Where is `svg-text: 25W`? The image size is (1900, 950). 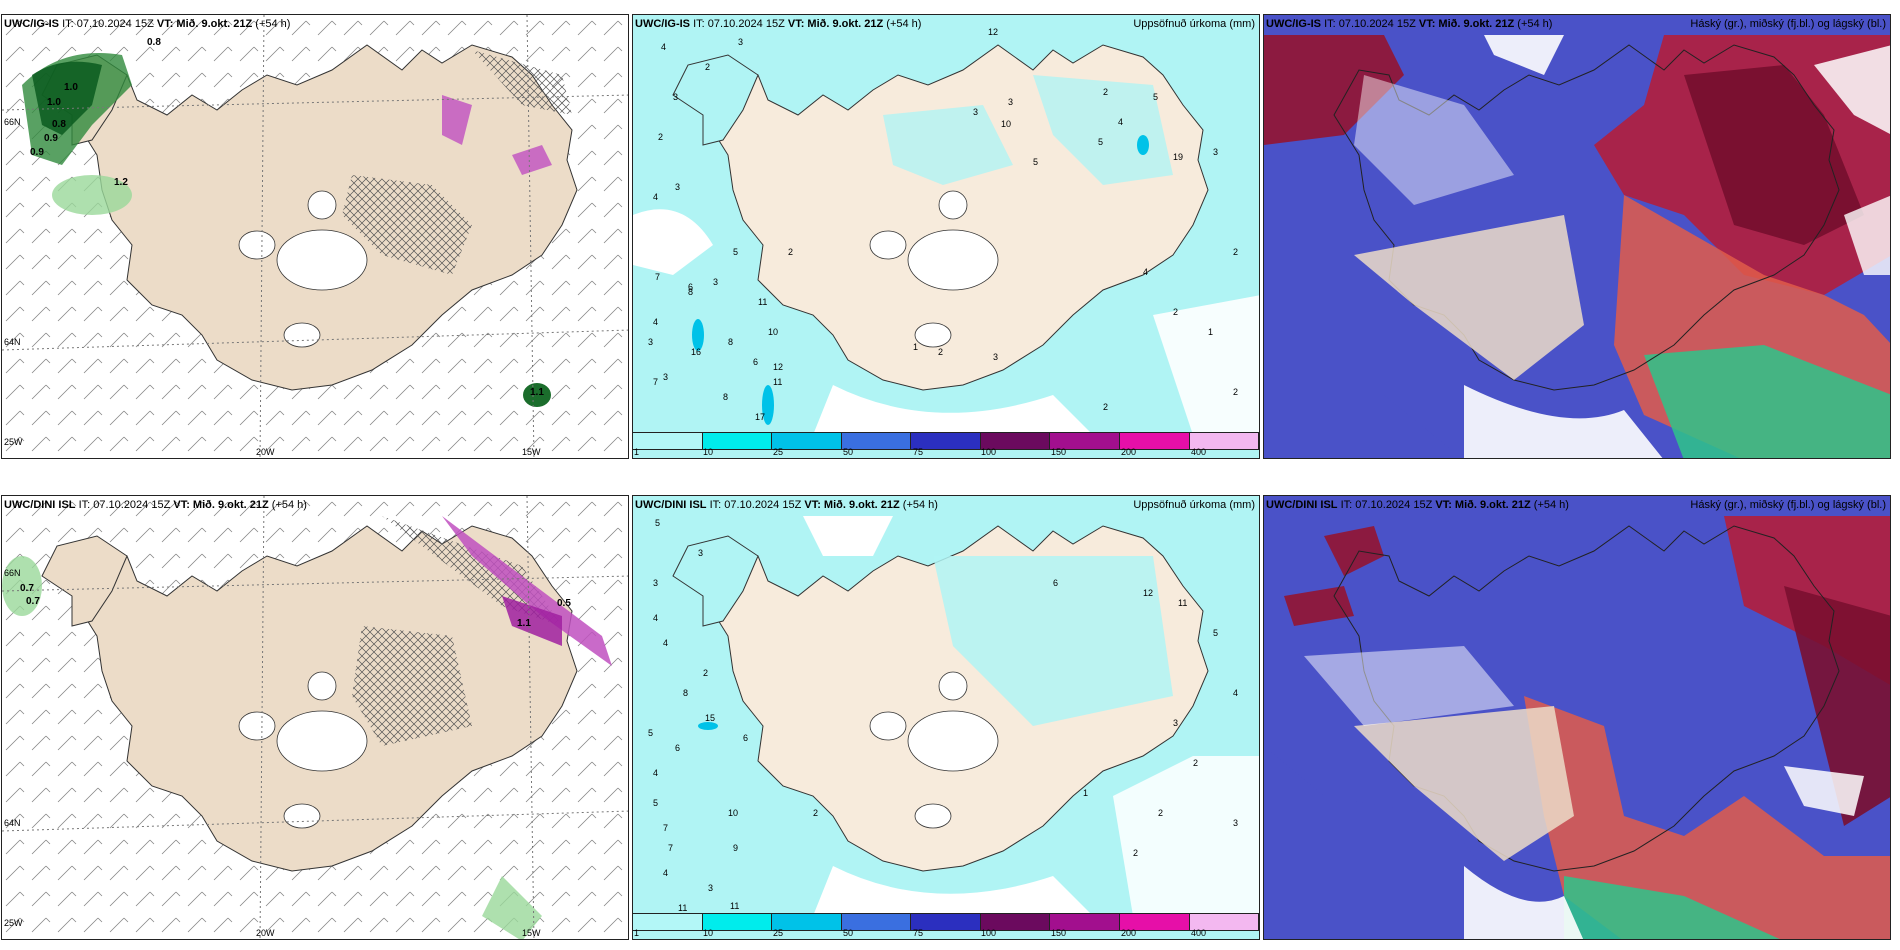 svg-text: 25W is located at coordinates (13, 442).